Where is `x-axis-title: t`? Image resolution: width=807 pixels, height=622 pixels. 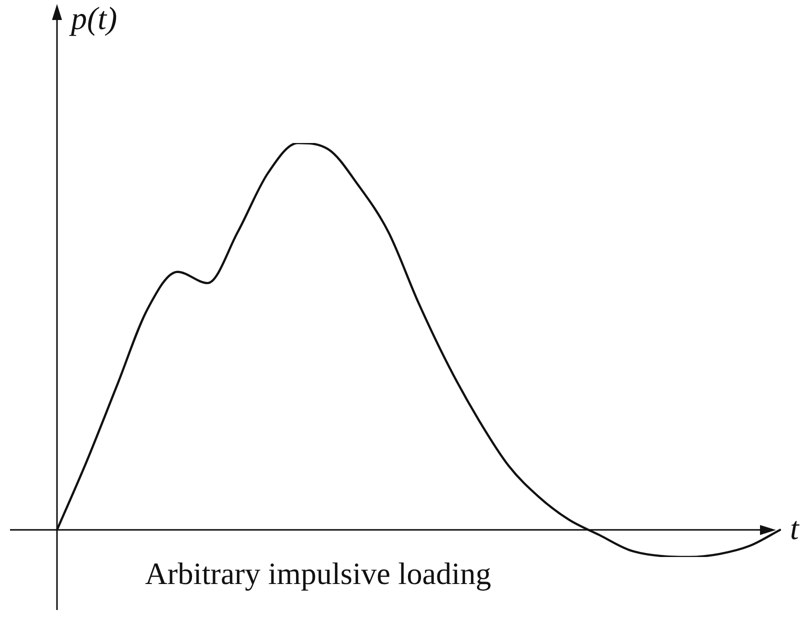 x-axis-title: t is located at coordinates (794, 528).